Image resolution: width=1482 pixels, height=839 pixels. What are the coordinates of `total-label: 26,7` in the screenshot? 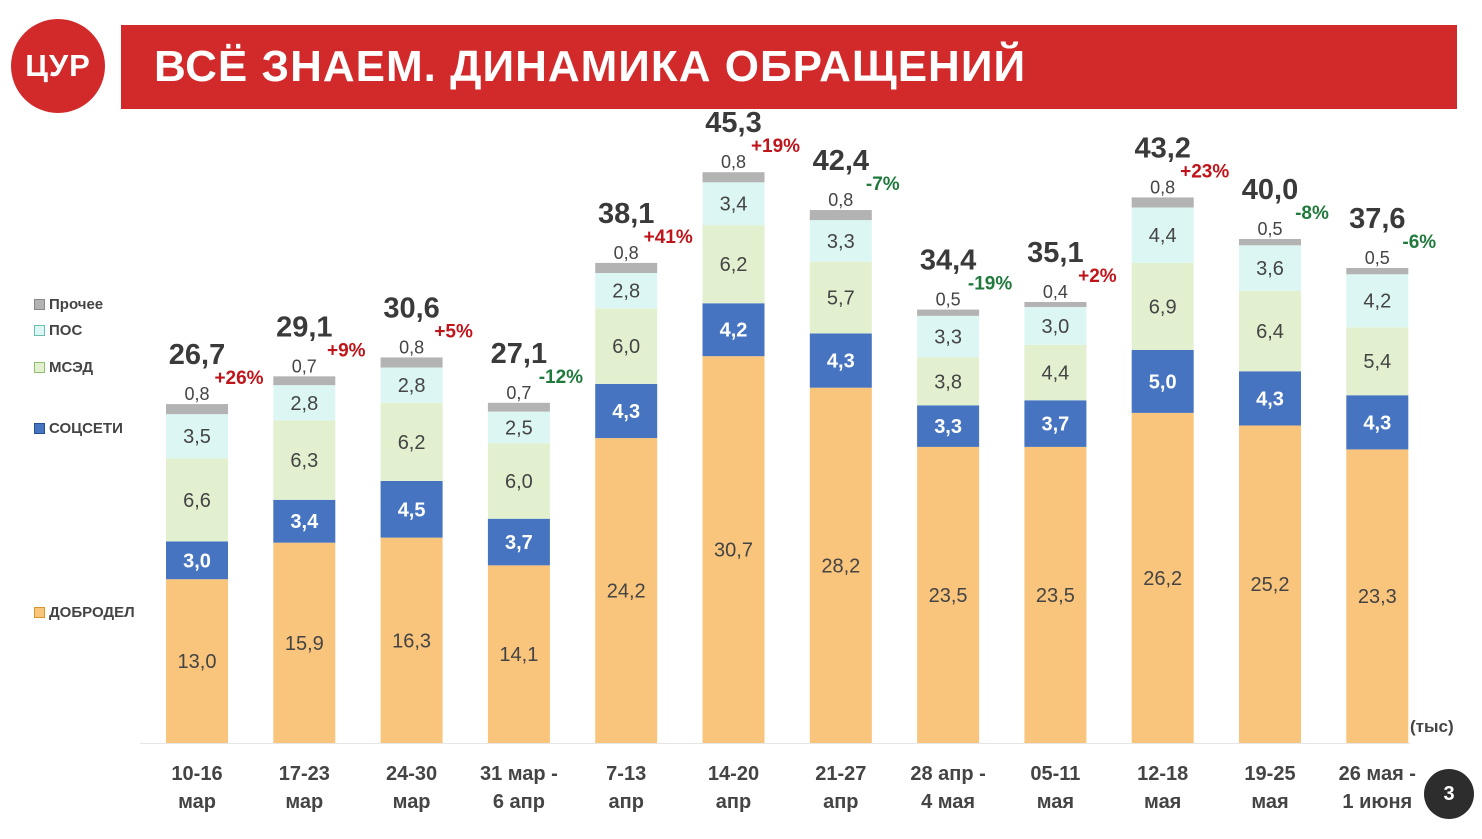 It's located at (197, 355).